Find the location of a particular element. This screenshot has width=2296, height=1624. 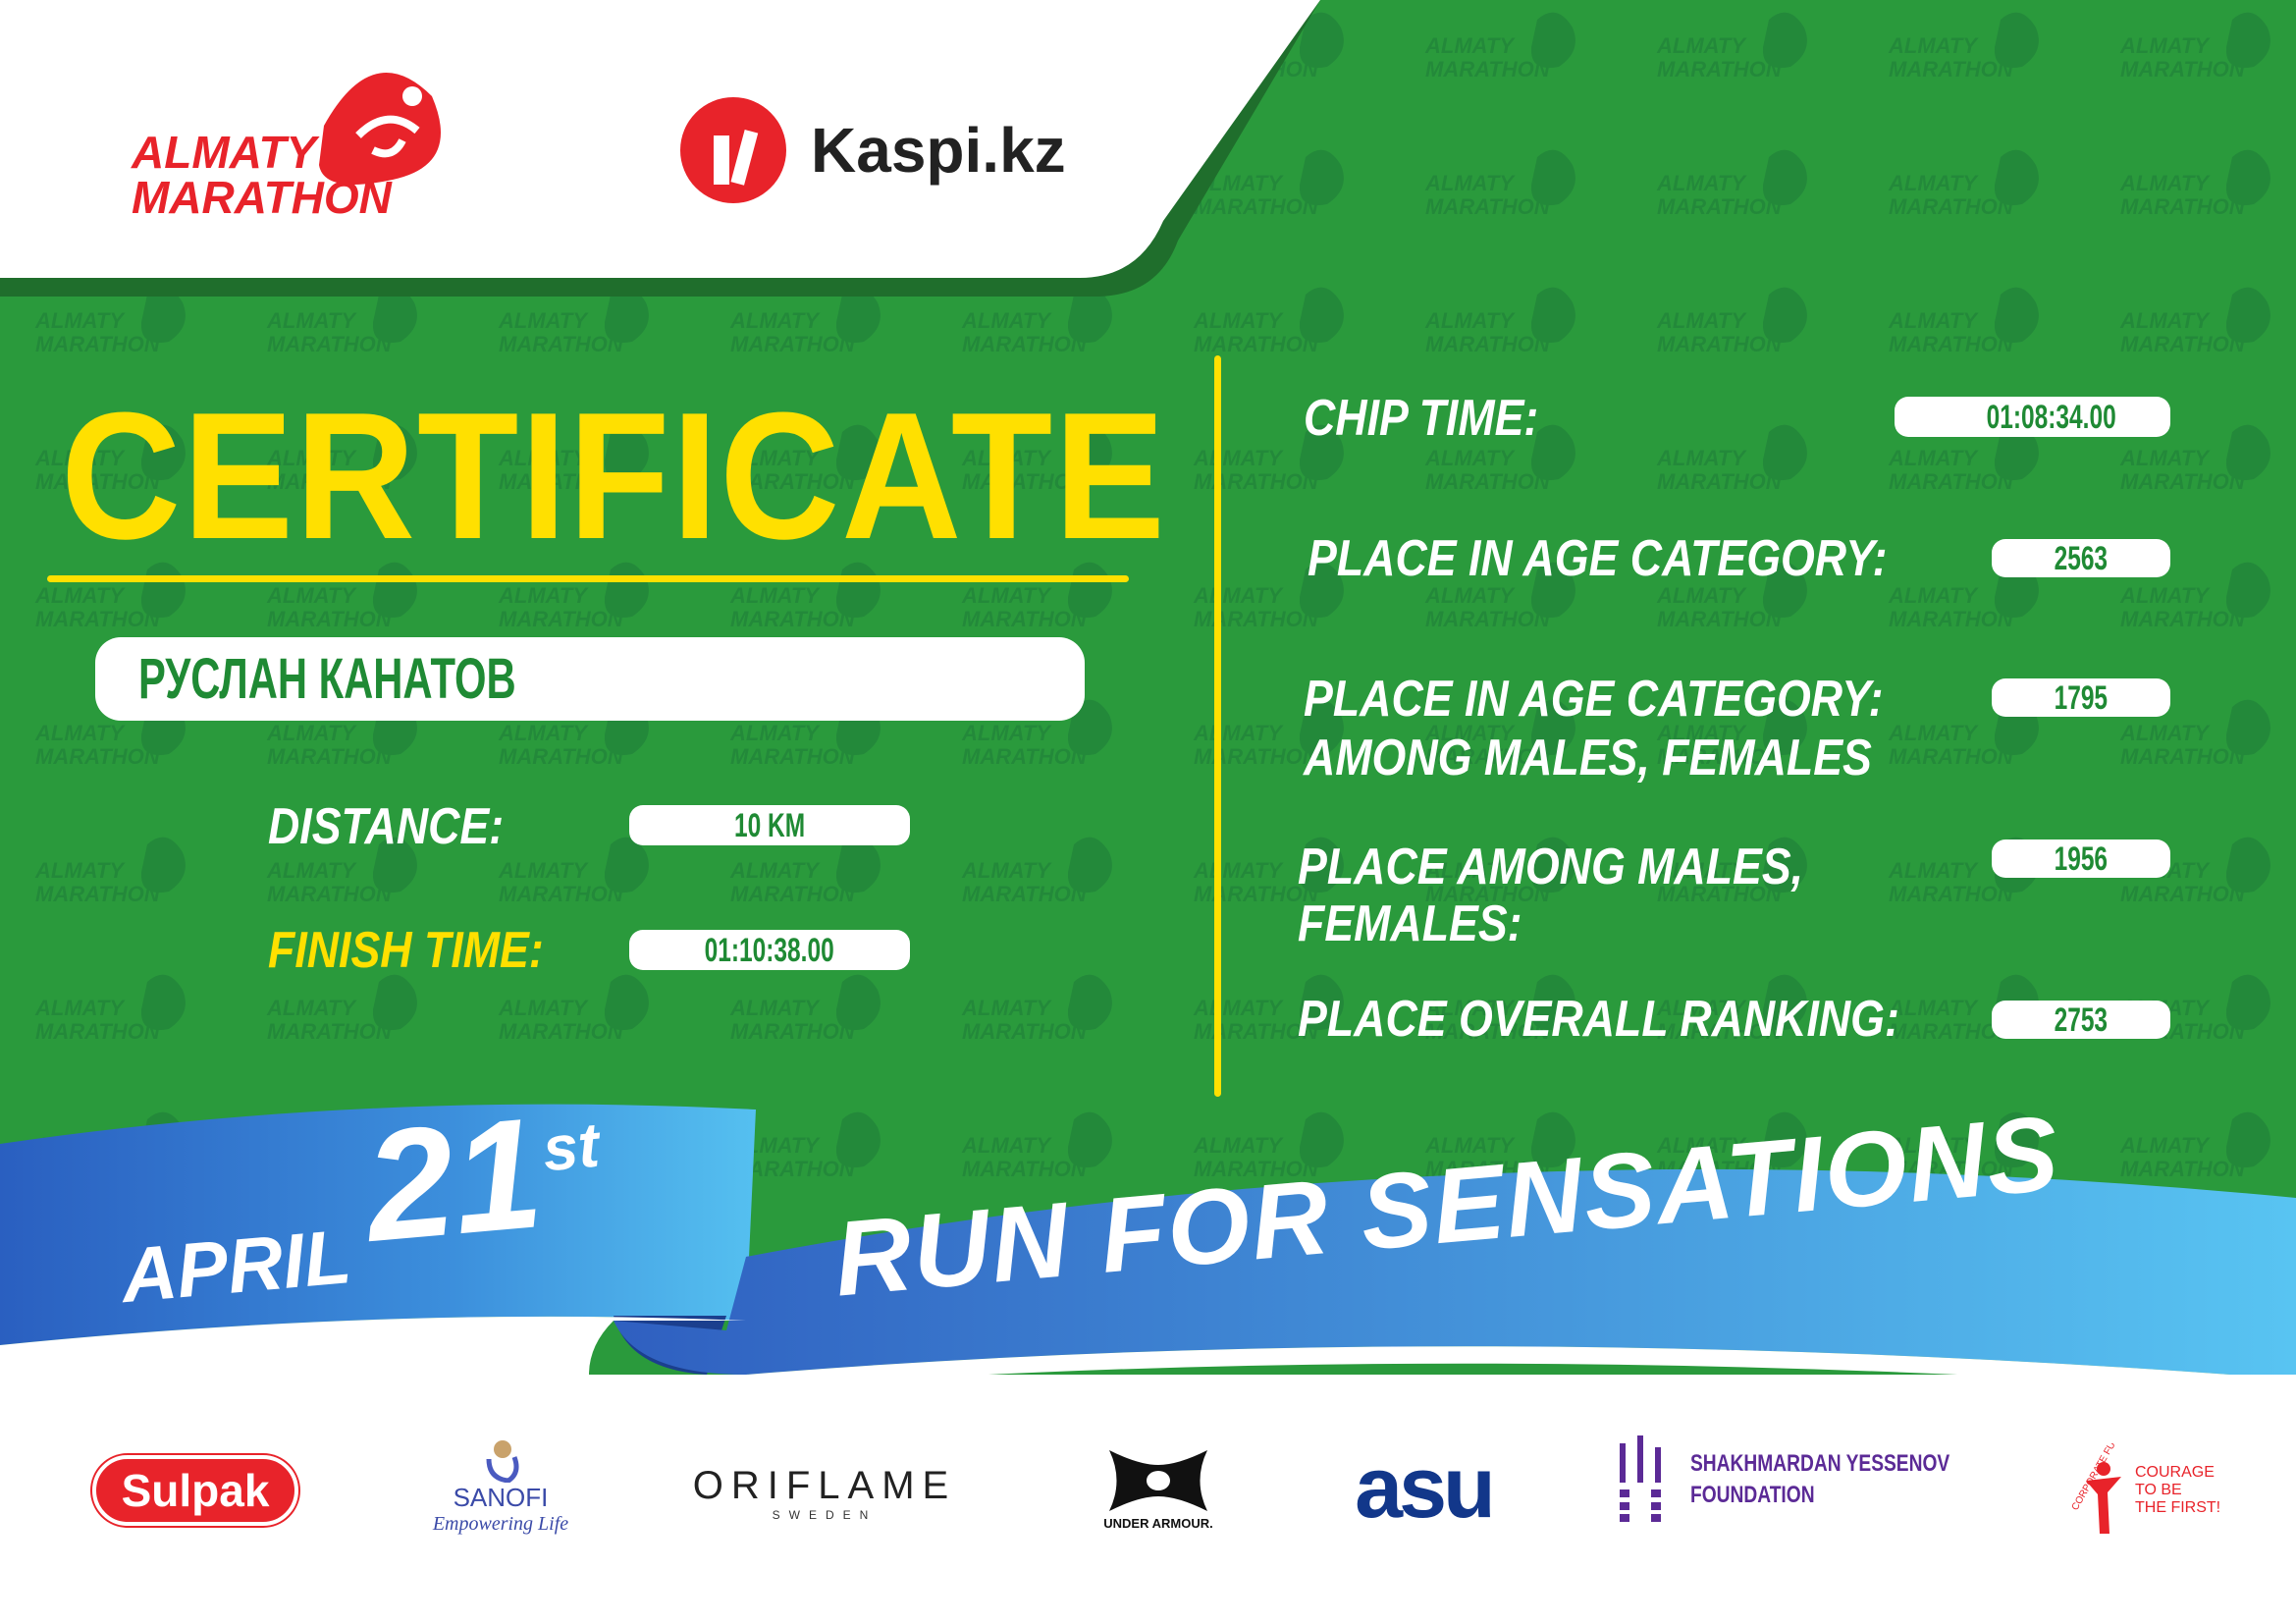

age-category-label: PLACE IN AGE CATEGORY: is located at coordinates (1598, 558).